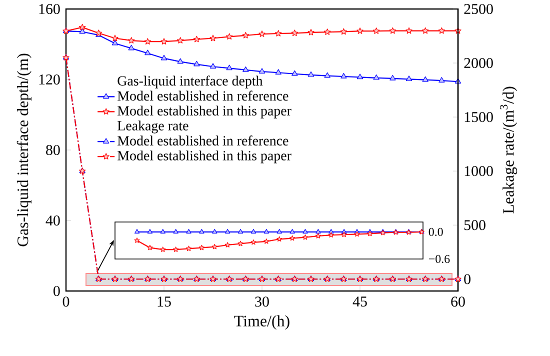 The height and width of the screenshot is (356, 550). I want to click on annotation: Leakage rate, so click(153, 127).